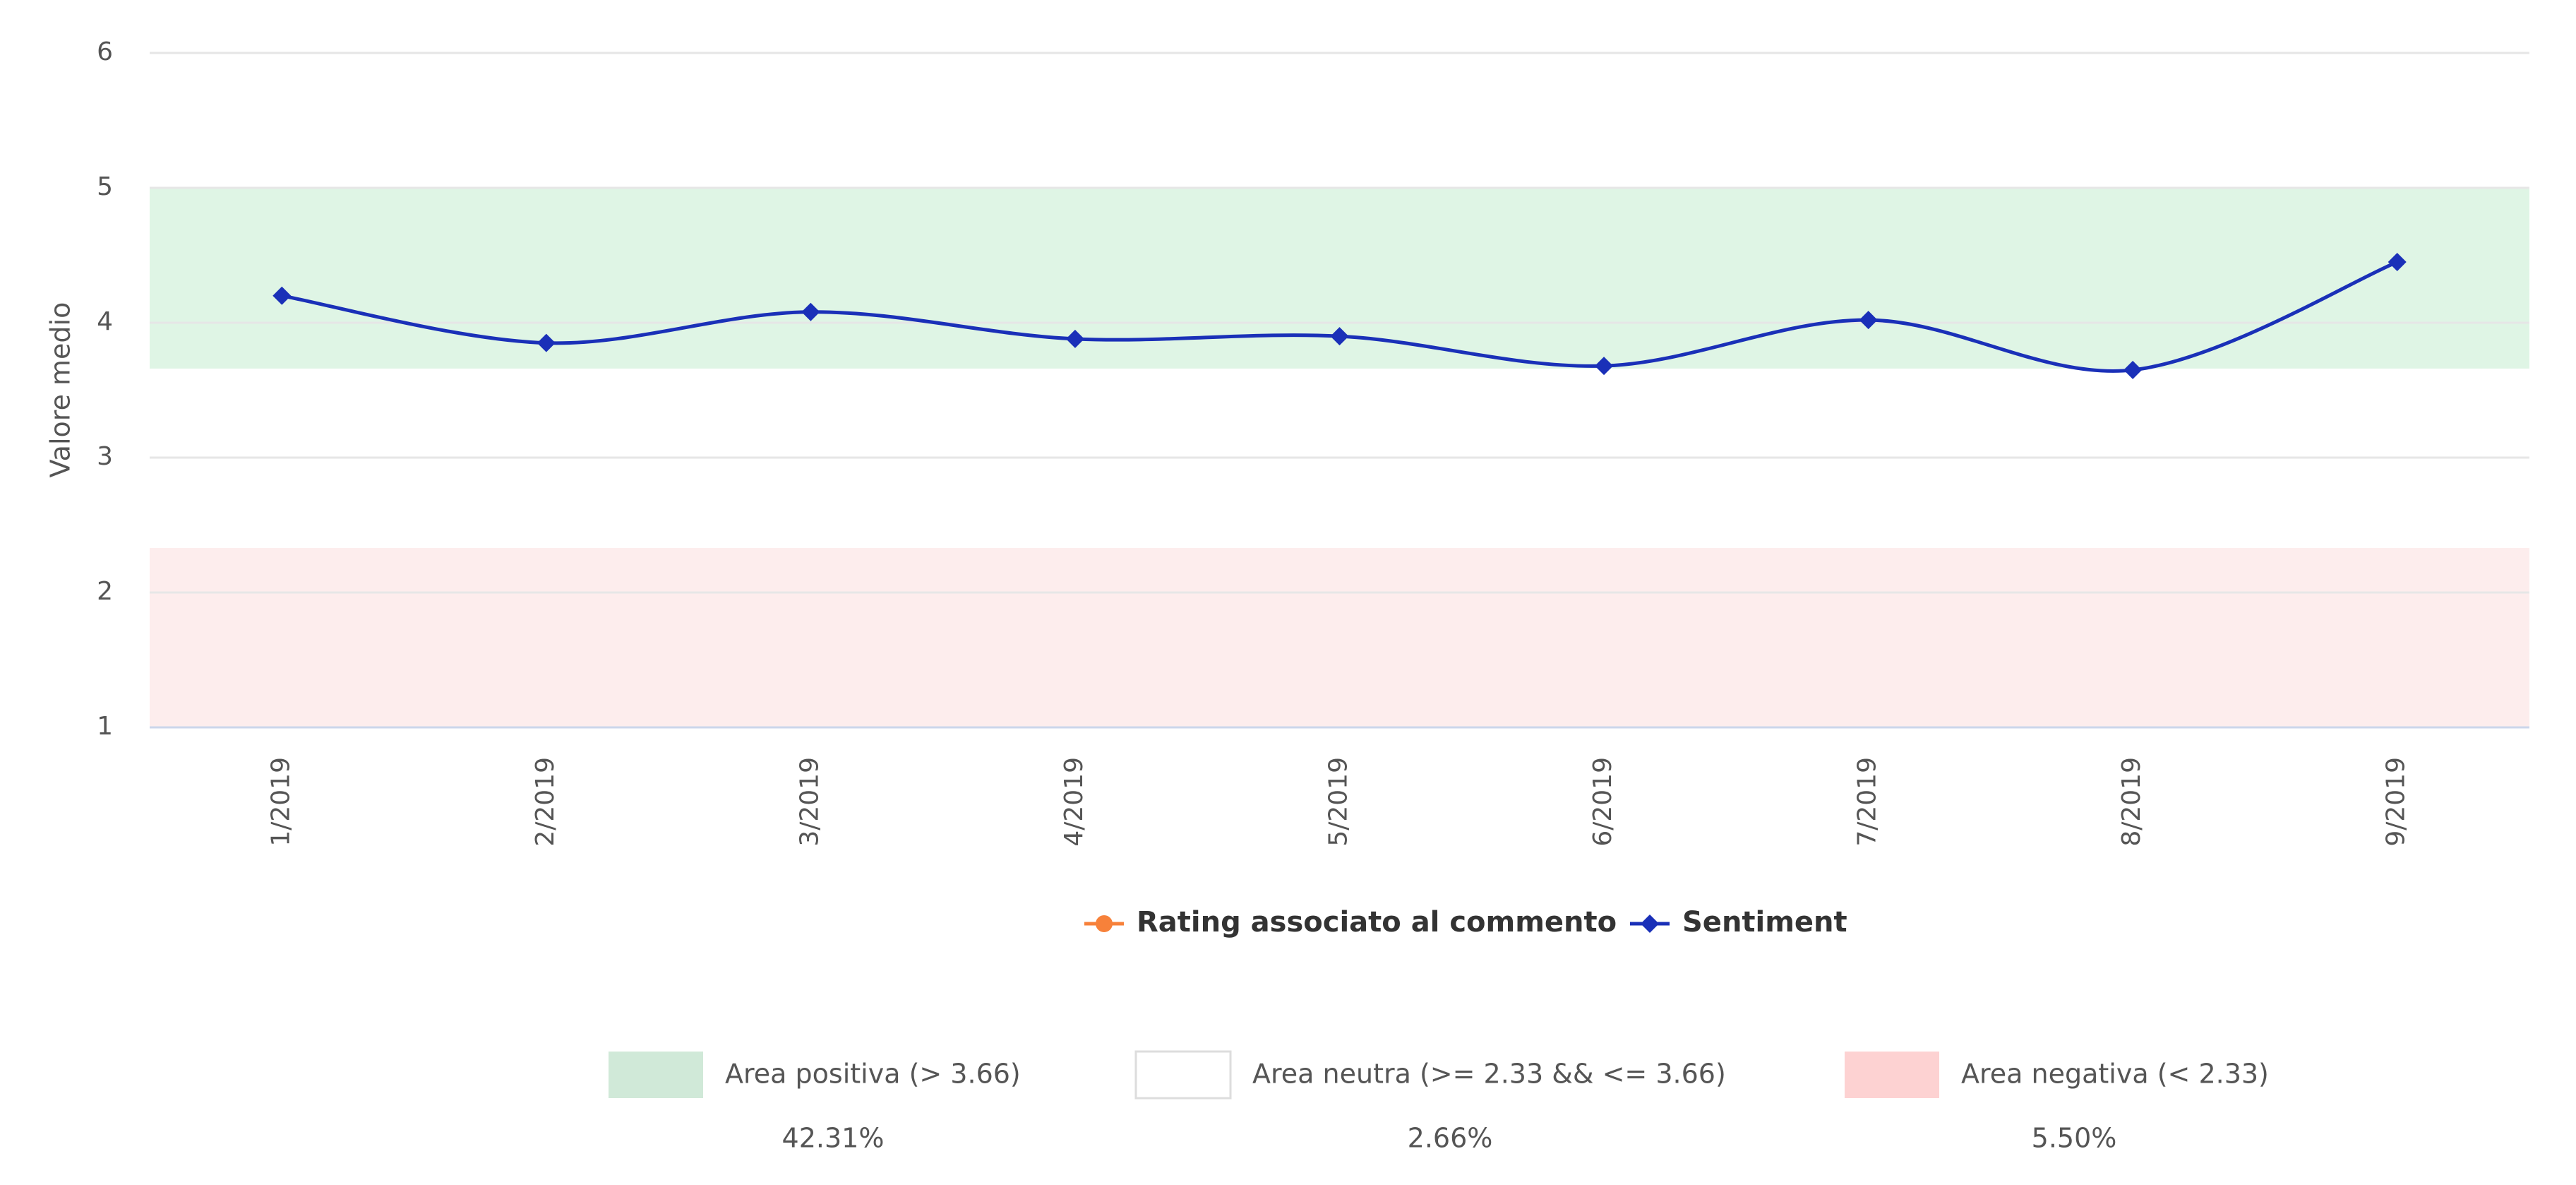 The image size is (2576, 1185). What do you see at coordinates (545, 802) in the screenshot?
I see `x-tick-label: 2/2019` at bounding box center [545, 802].